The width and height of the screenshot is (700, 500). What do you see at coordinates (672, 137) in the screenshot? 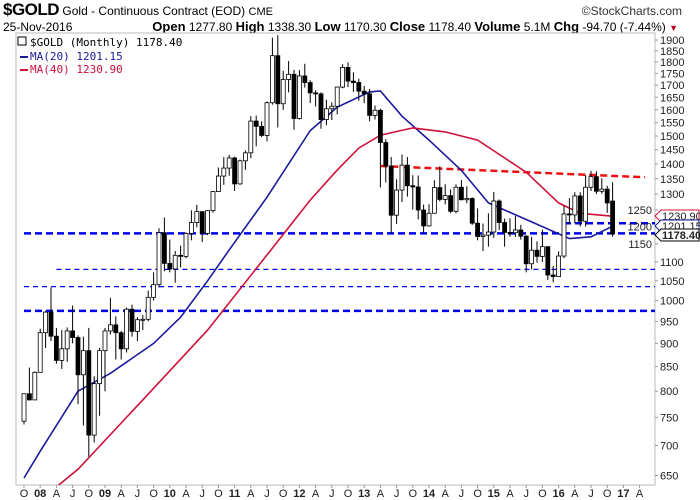
I see `y-tick-label: 1500` at bounding box center [672, 137].